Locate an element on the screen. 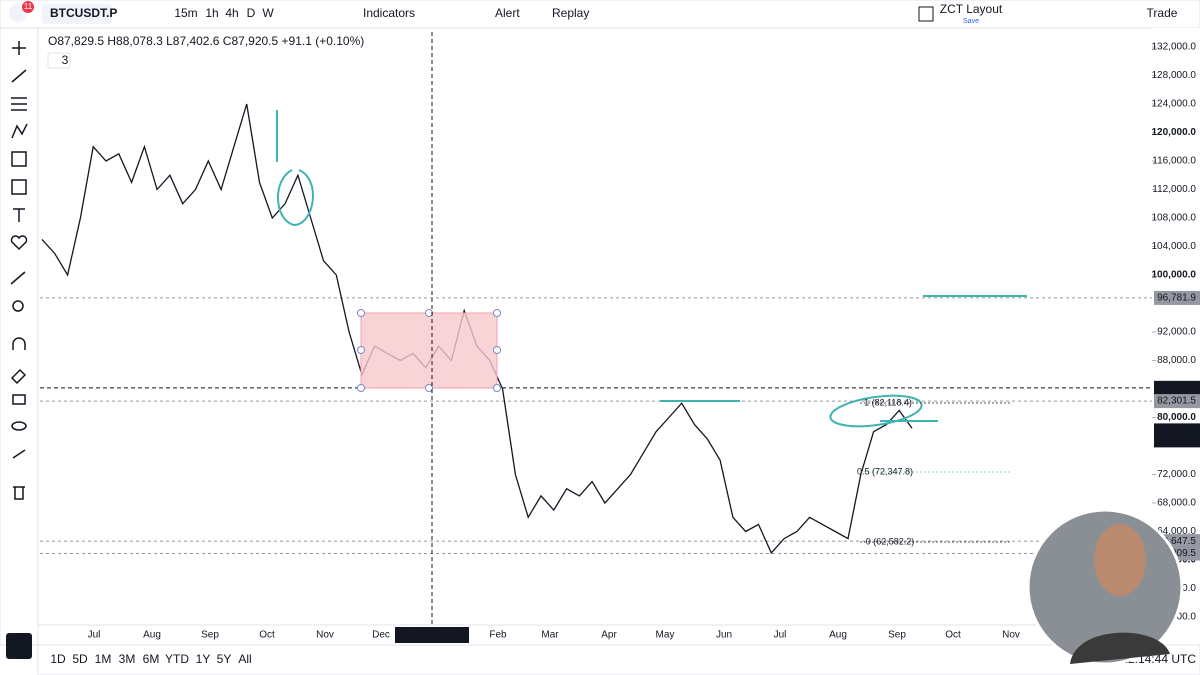 This screenshot has width=1200, height=675. range-button: 5Y is located at coordinates (224, 659).